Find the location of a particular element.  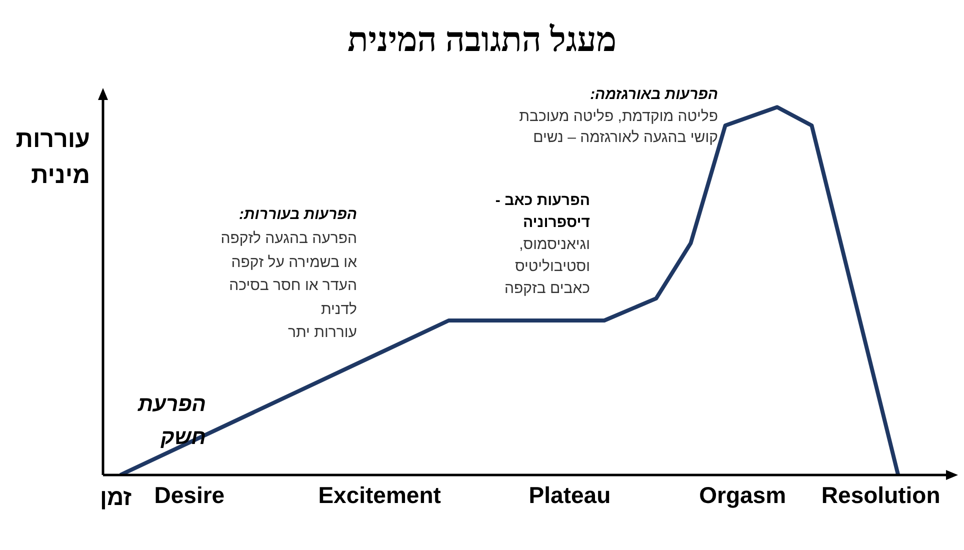

x-tick-label: Plateau is located at coordinates (569, 495).